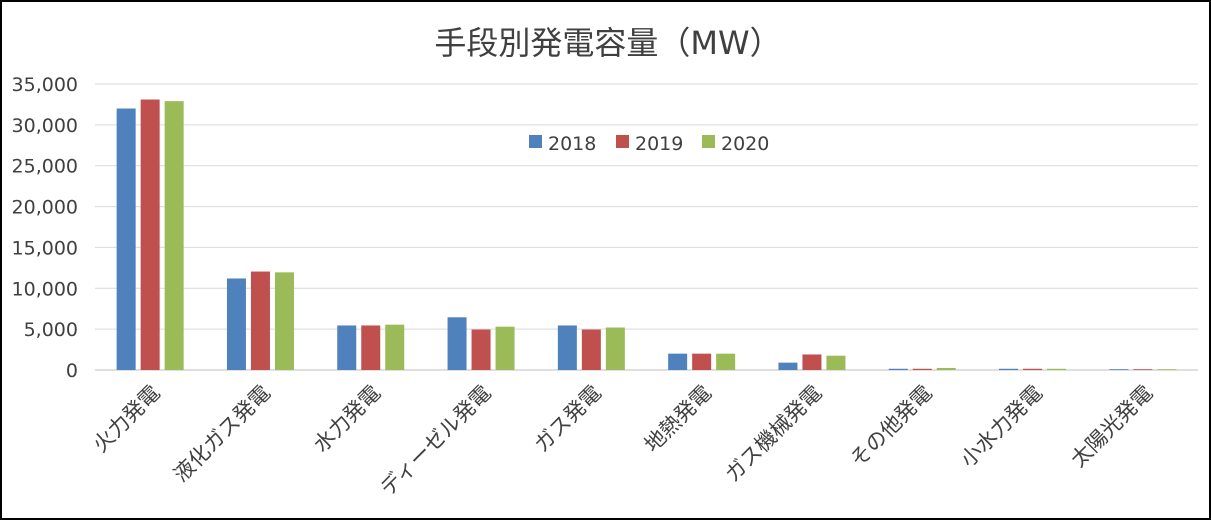 This screenshot has width=1211, height=522. What do you see at coordinates (126, 419) in the screenshot?
I see `x-category-label: 火力発電` at bounding box center [126, 419].